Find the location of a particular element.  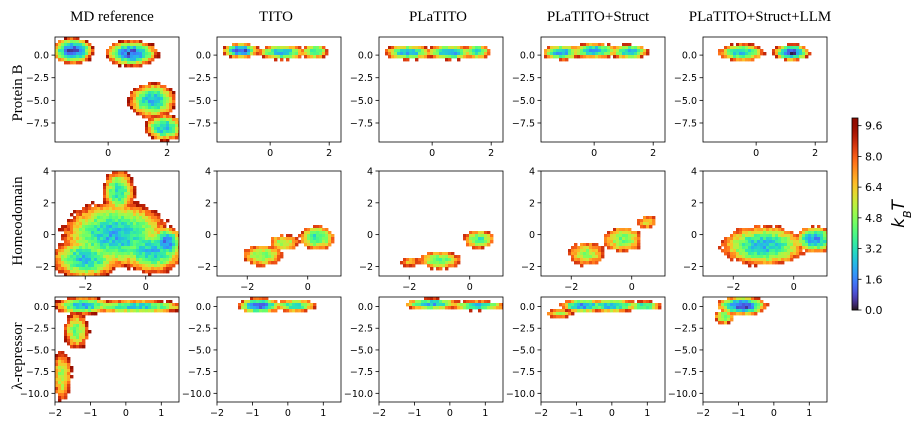

panel-homeodomain-4: −2 0 4 2 0 −2 is located at coordinates (593, 230).